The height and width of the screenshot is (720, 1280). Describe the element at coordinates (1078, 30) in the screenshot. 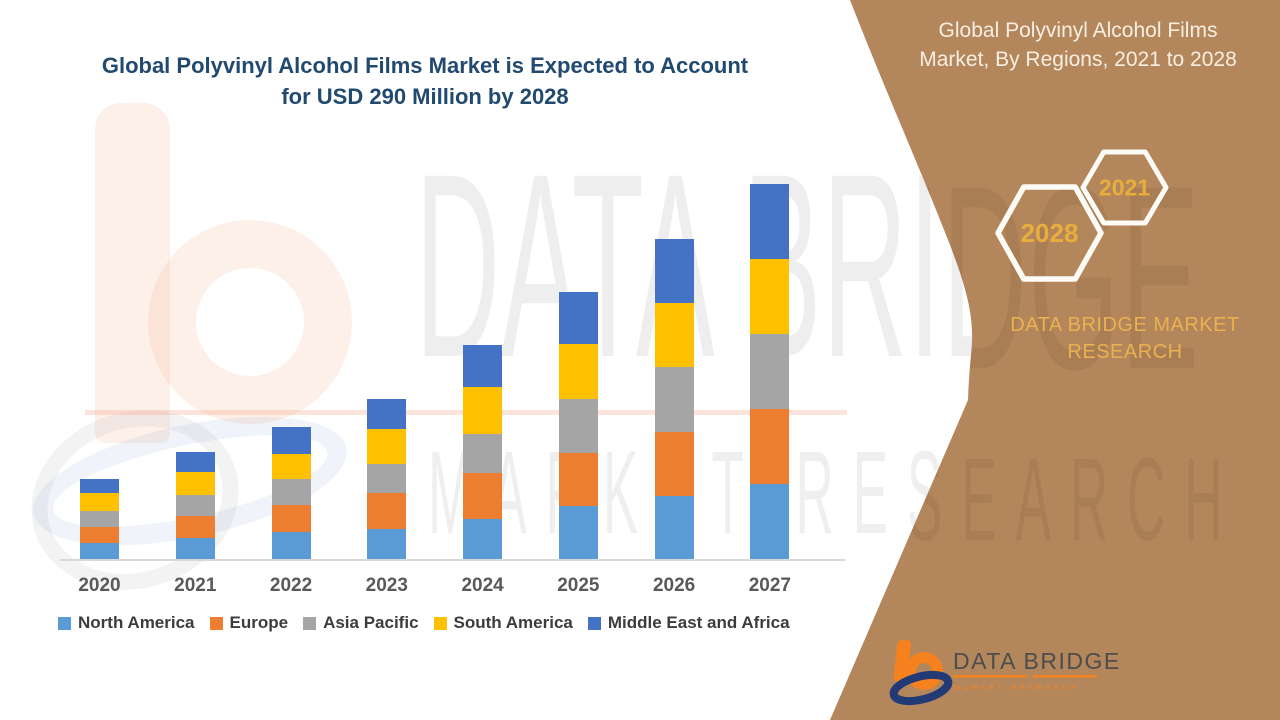

I see `panel-heading-line1: Global Polyvinyl Alcohol Films` at that location.